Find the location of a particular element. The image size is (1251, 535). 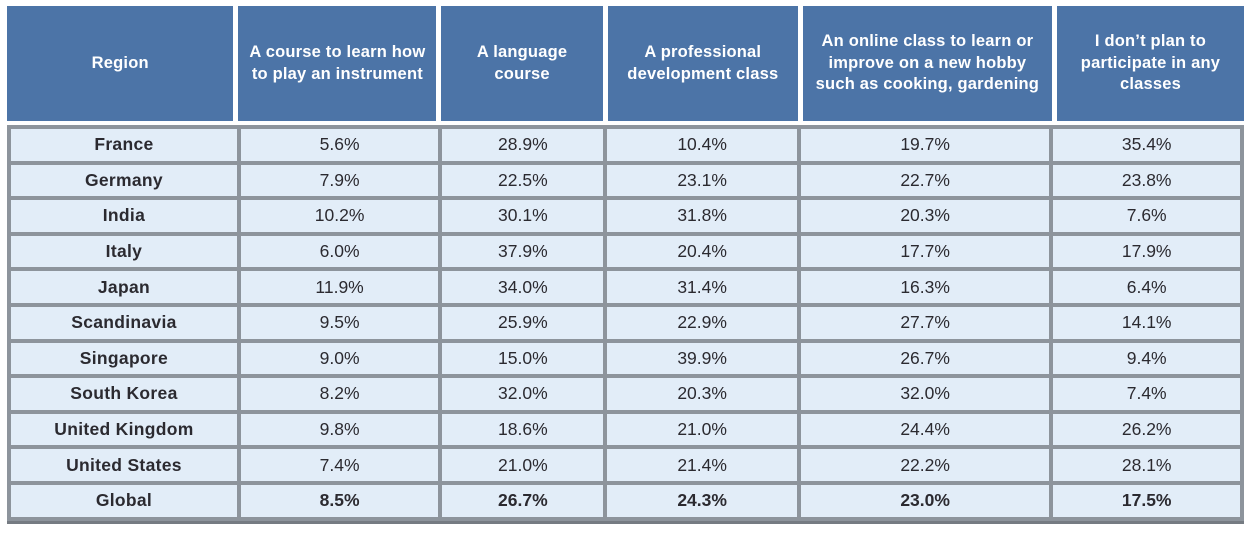

data-cell: 16.3% is located at coordinates (925, 287).